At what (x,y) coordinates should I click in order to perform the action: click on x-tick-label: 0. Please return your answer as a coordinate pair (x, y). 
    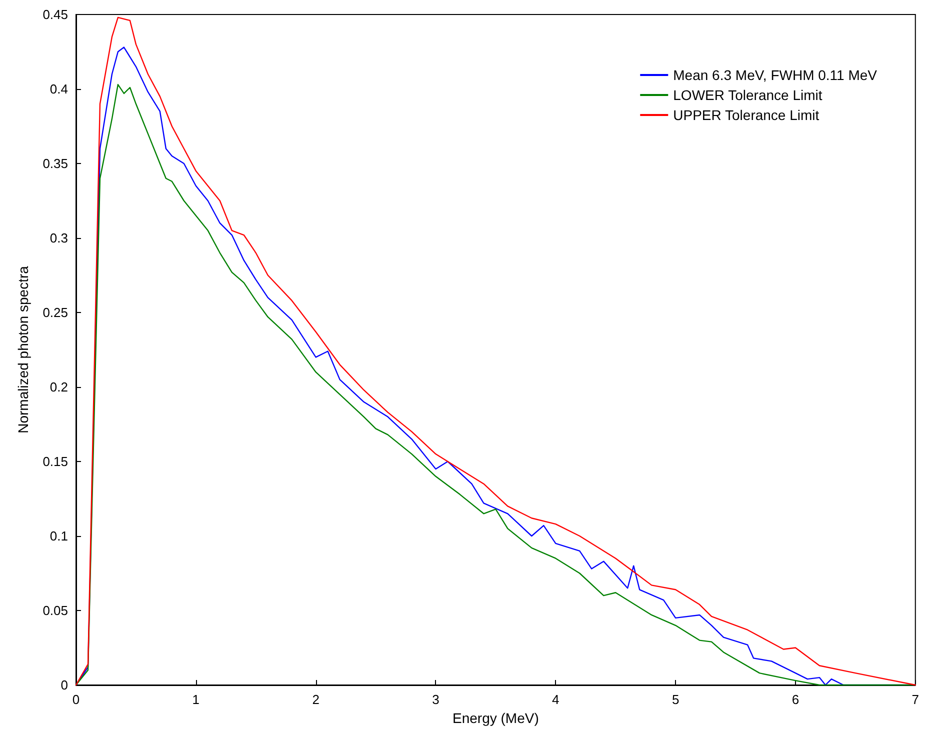
    Looking at the image, I should click on (76, 699).